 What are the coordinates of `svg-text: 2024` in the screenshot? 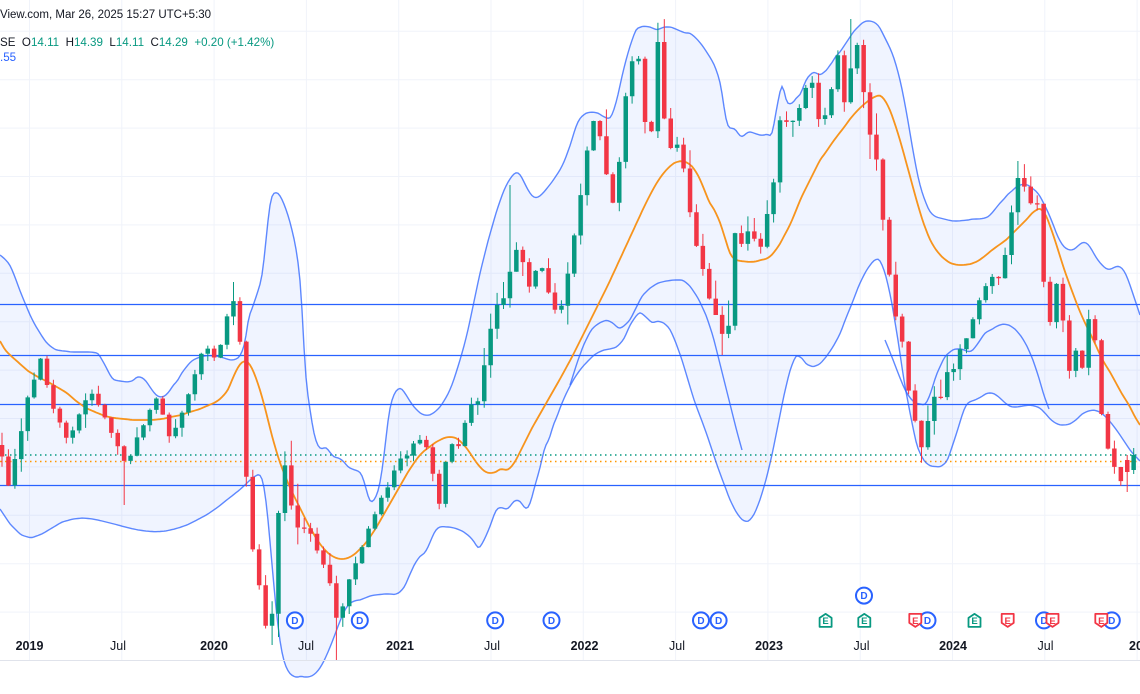 It's located at (953, 646).